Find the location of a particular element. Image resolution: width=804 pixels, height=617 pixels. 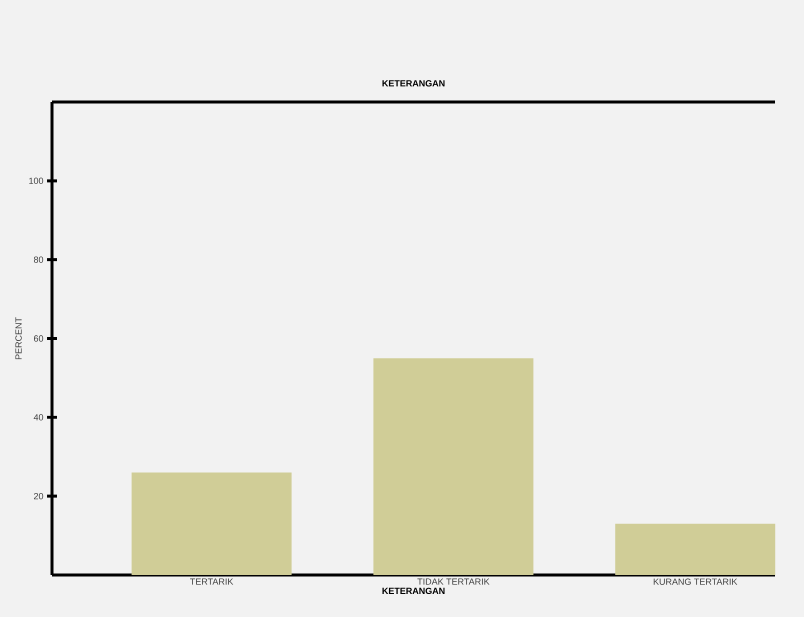

y-tick-label: 80 is located at coordinates (39, 259).